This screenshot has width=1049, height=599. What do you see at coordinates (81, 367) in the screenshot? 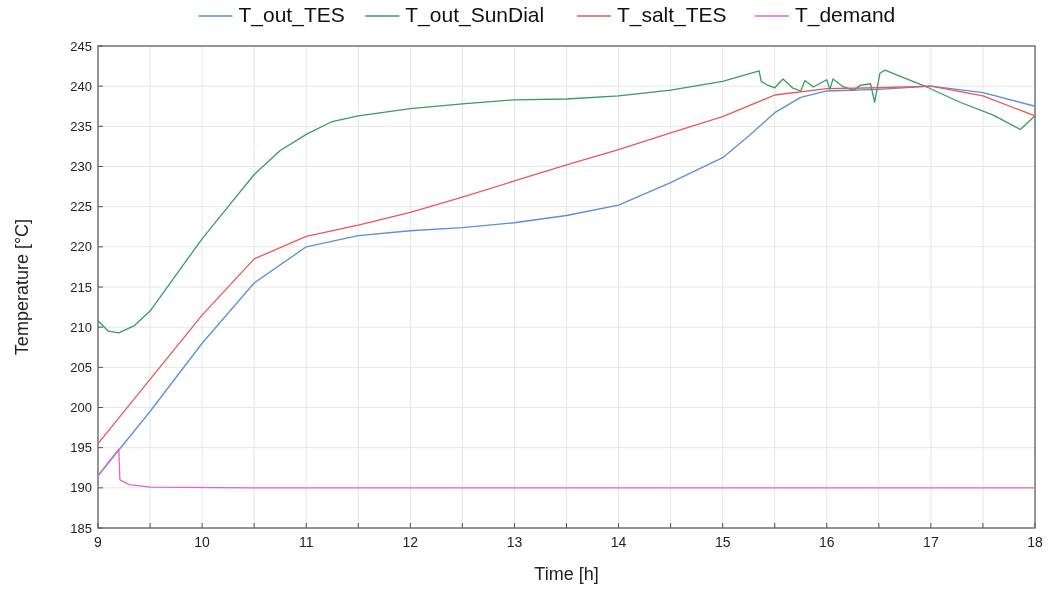
I see `y-tick-label: 205` at bounding box center [81, 367].